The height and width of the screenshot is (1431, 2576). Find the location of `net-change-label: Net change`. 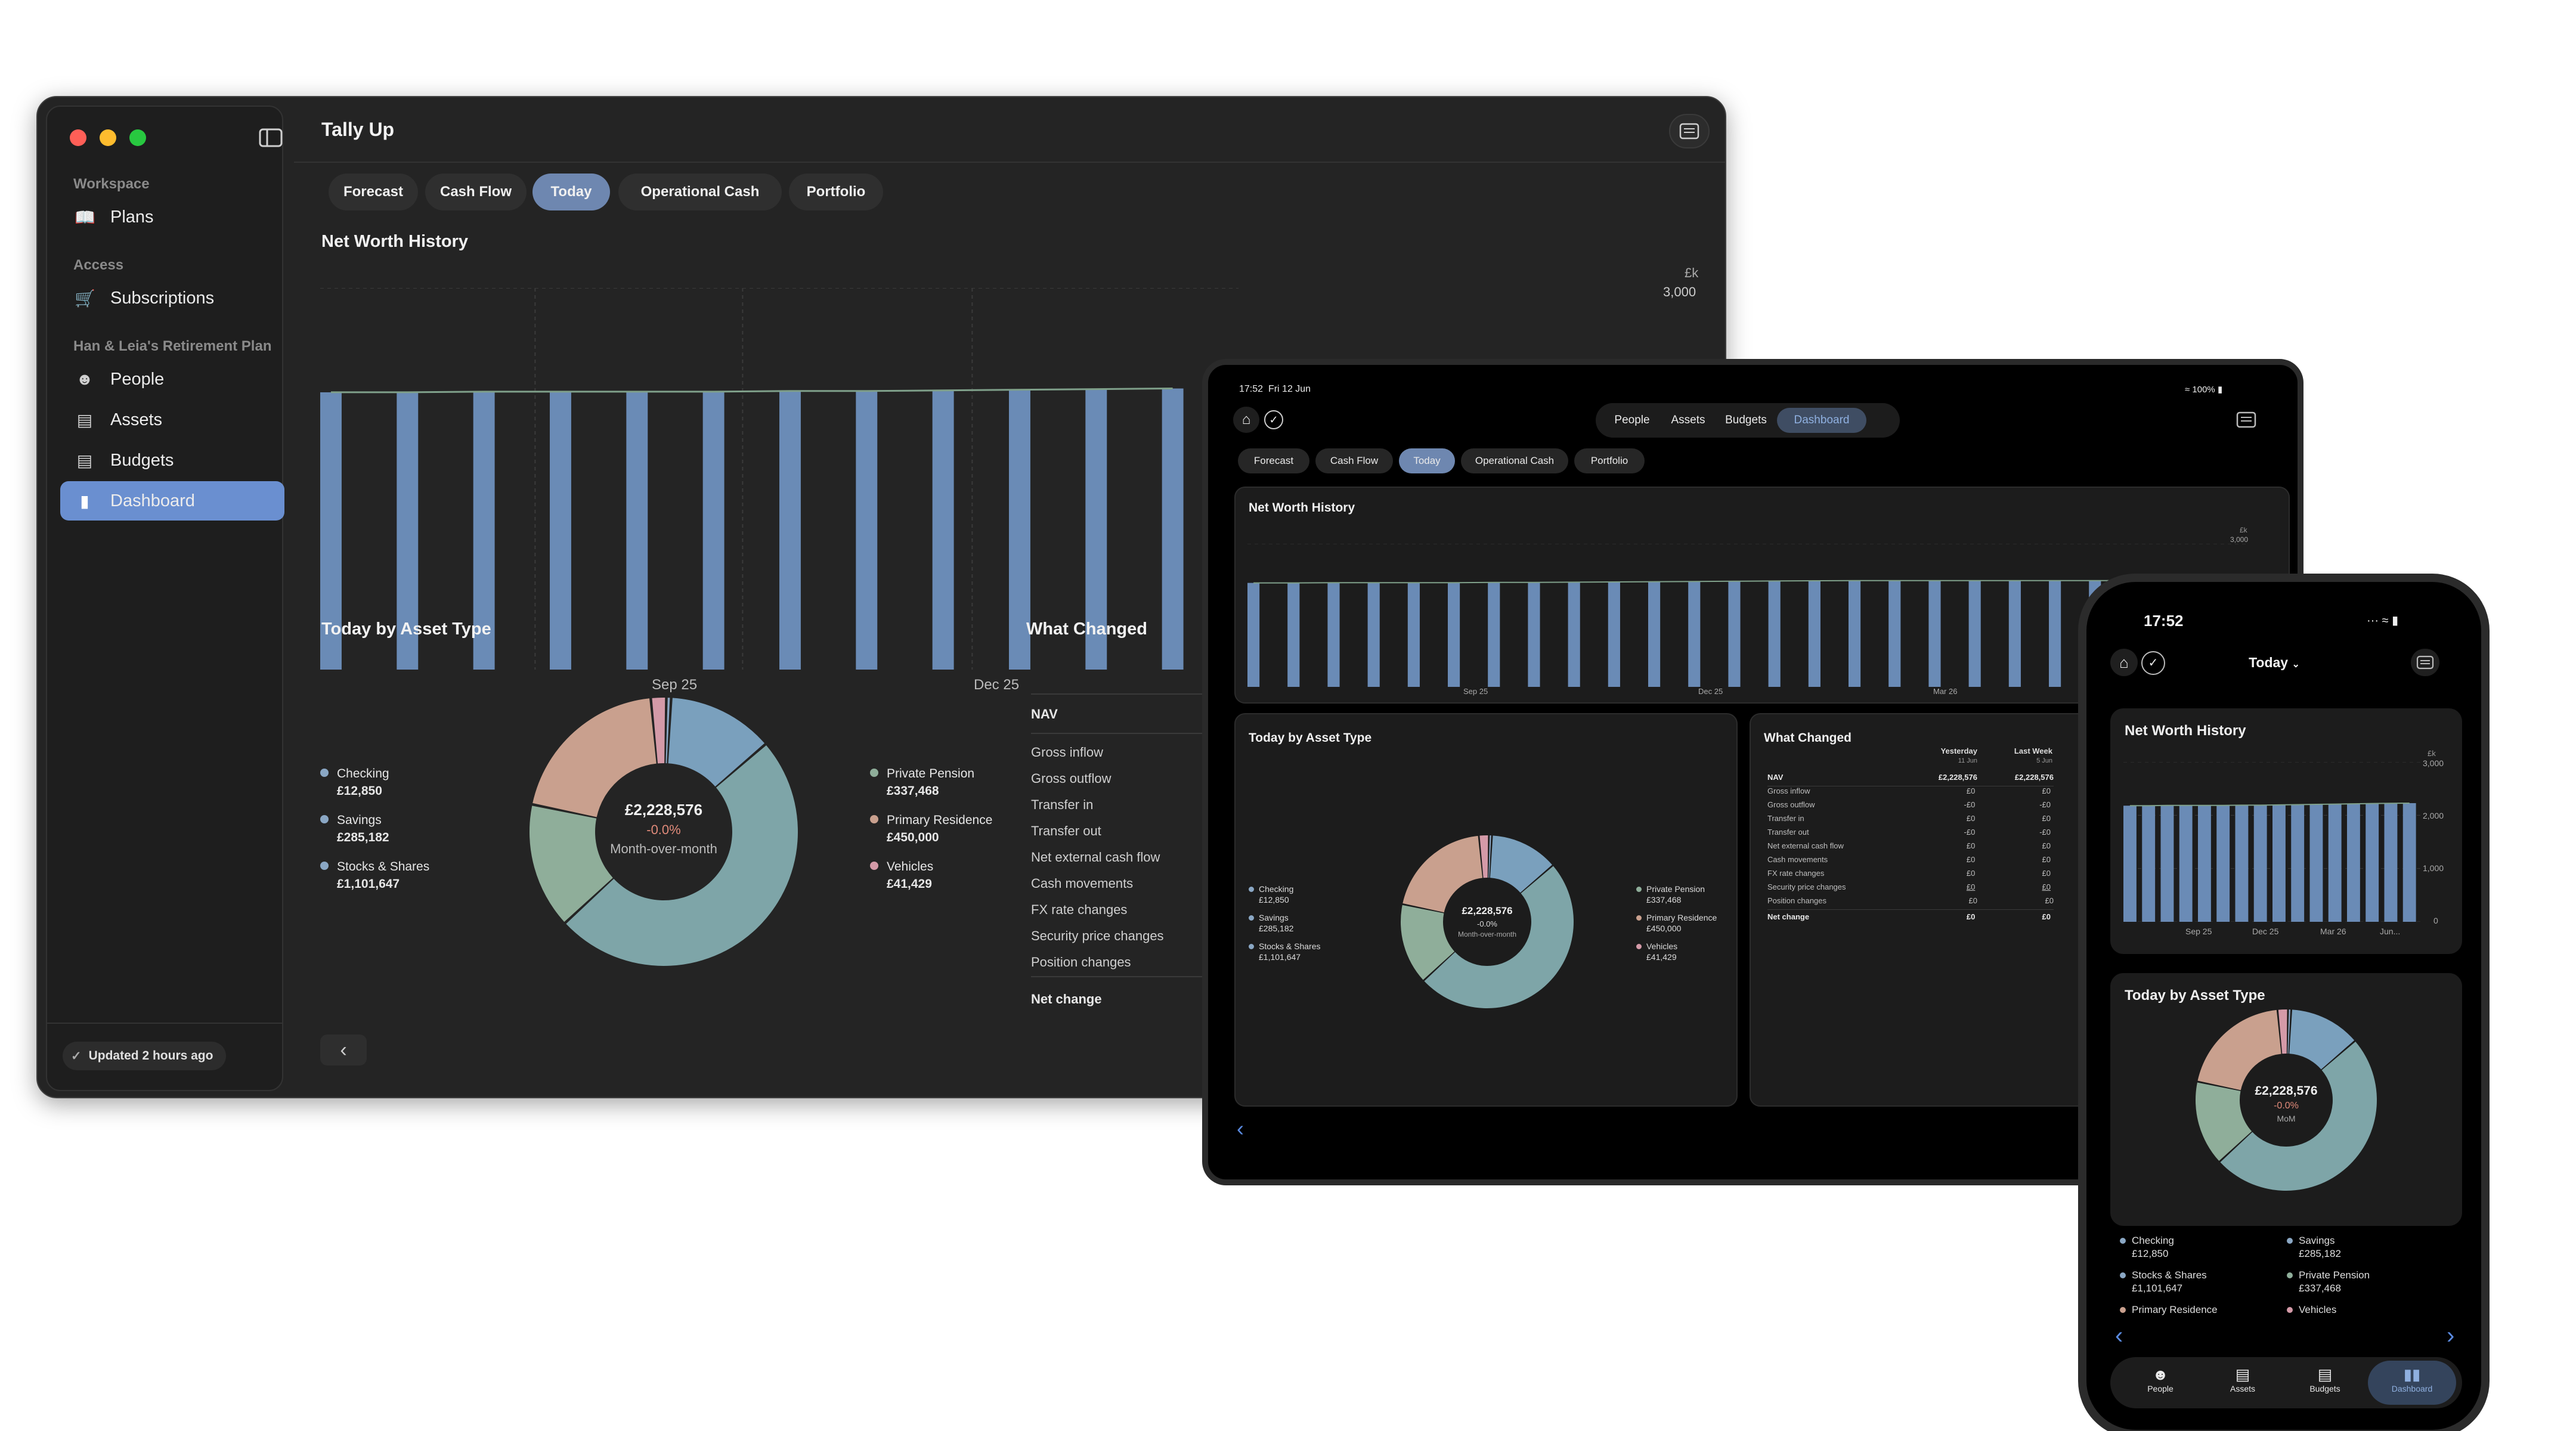

net-change-label: Net change is located at coordinates (1066, 999).